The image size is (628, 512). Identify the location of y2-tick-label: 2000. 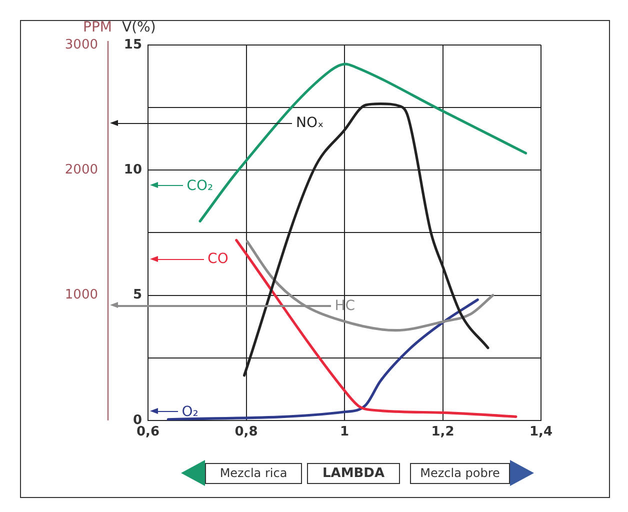
(81, 170).